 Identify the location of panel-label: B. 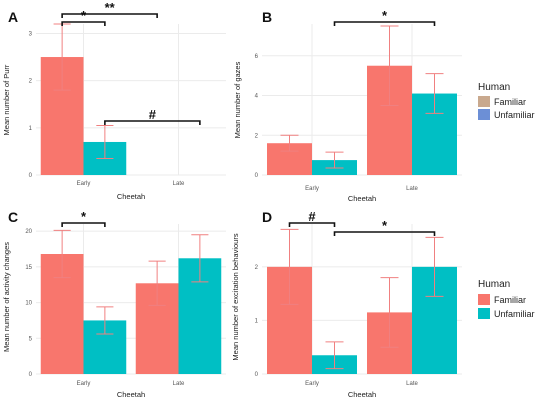
(267, 17).